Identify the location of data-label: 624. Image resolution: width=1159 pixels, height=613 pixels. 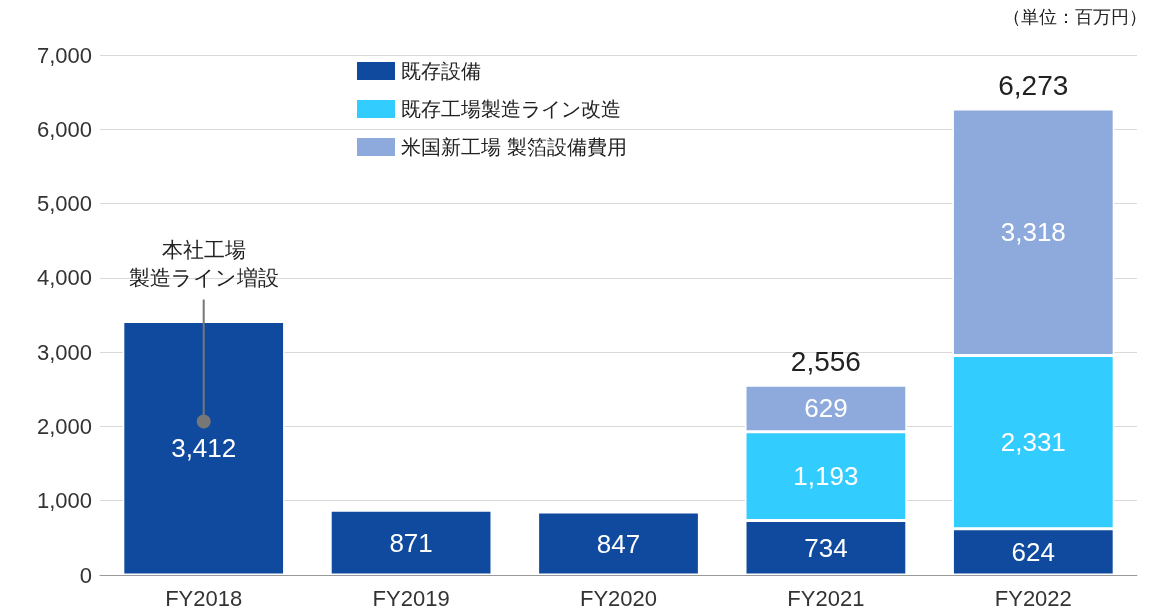
(1033, 551).